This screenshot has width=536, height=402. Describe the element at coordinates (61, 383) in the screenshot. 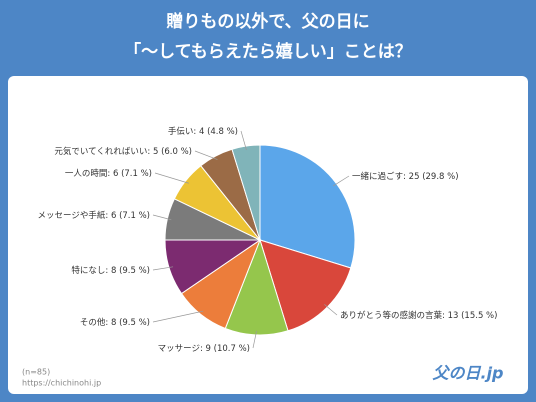

I see `source: https://chichinohi.jp` at that location.